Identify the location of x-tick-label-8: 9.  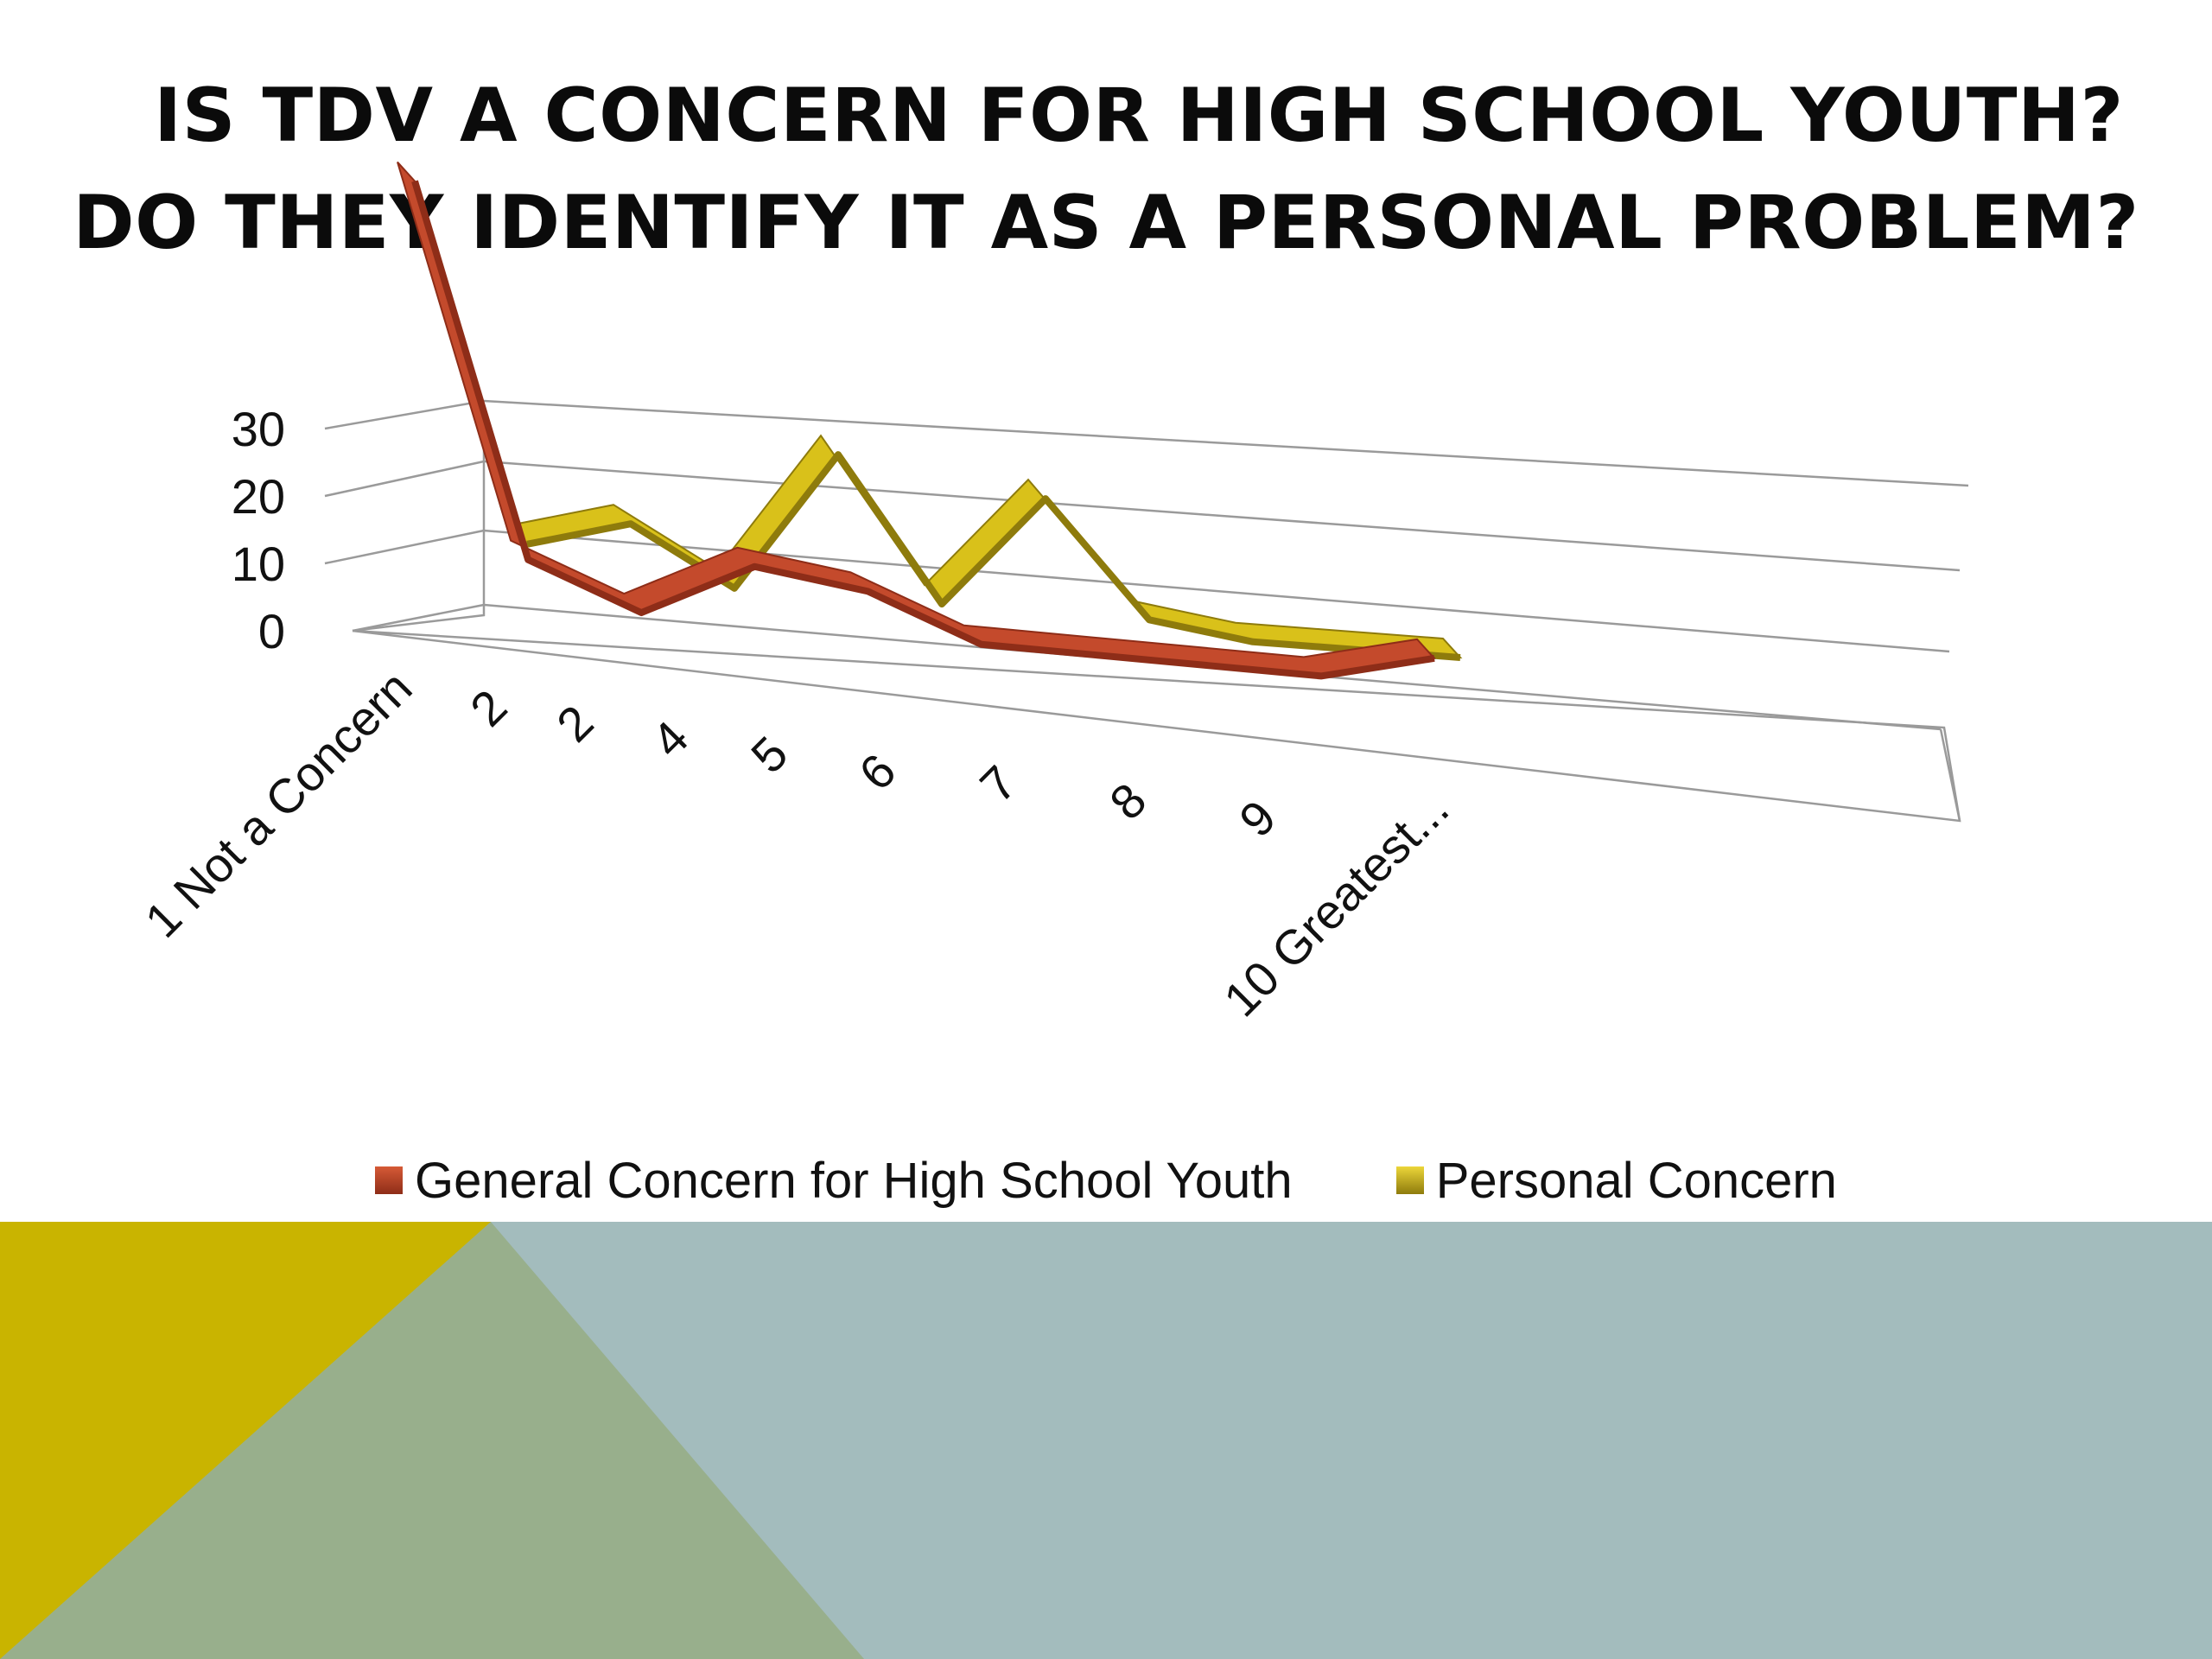
(1258, 819).